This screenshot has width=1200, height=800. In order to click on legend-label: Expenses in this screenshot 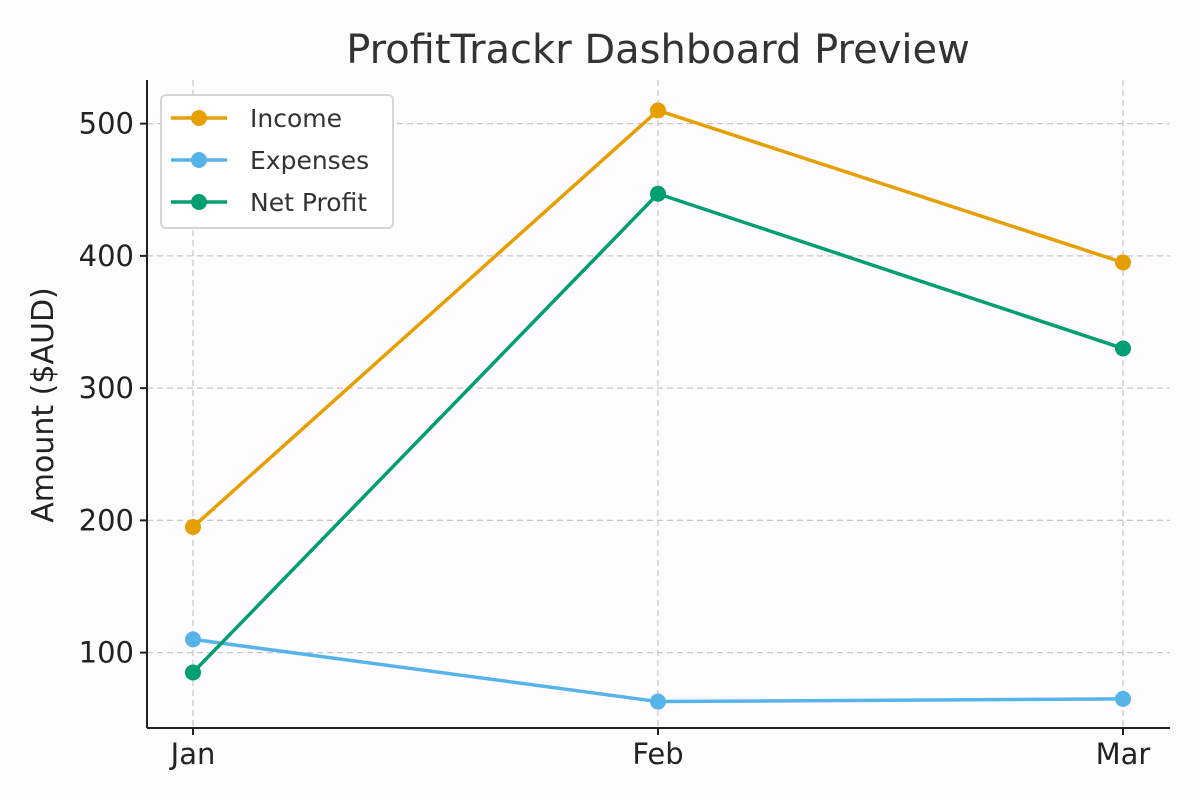, I will do `click(309, 160)`.